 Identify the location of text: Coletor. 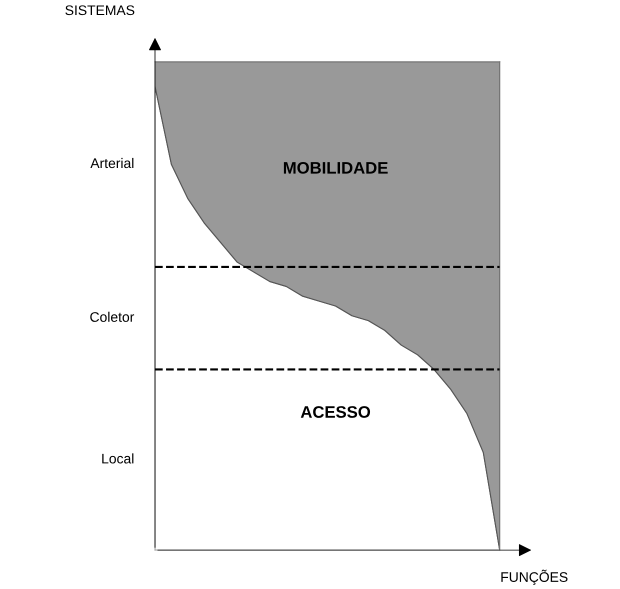
(112, 317).